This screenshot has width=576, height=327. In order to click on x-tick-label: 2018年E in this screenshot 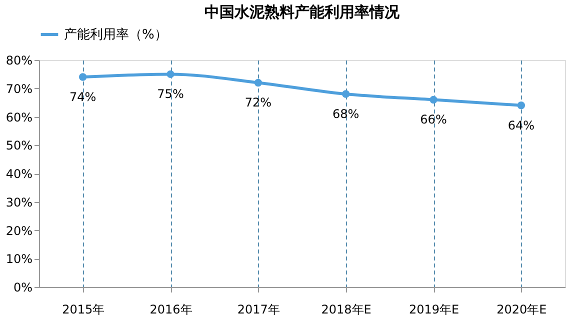, I will do `click(346, 309)`.